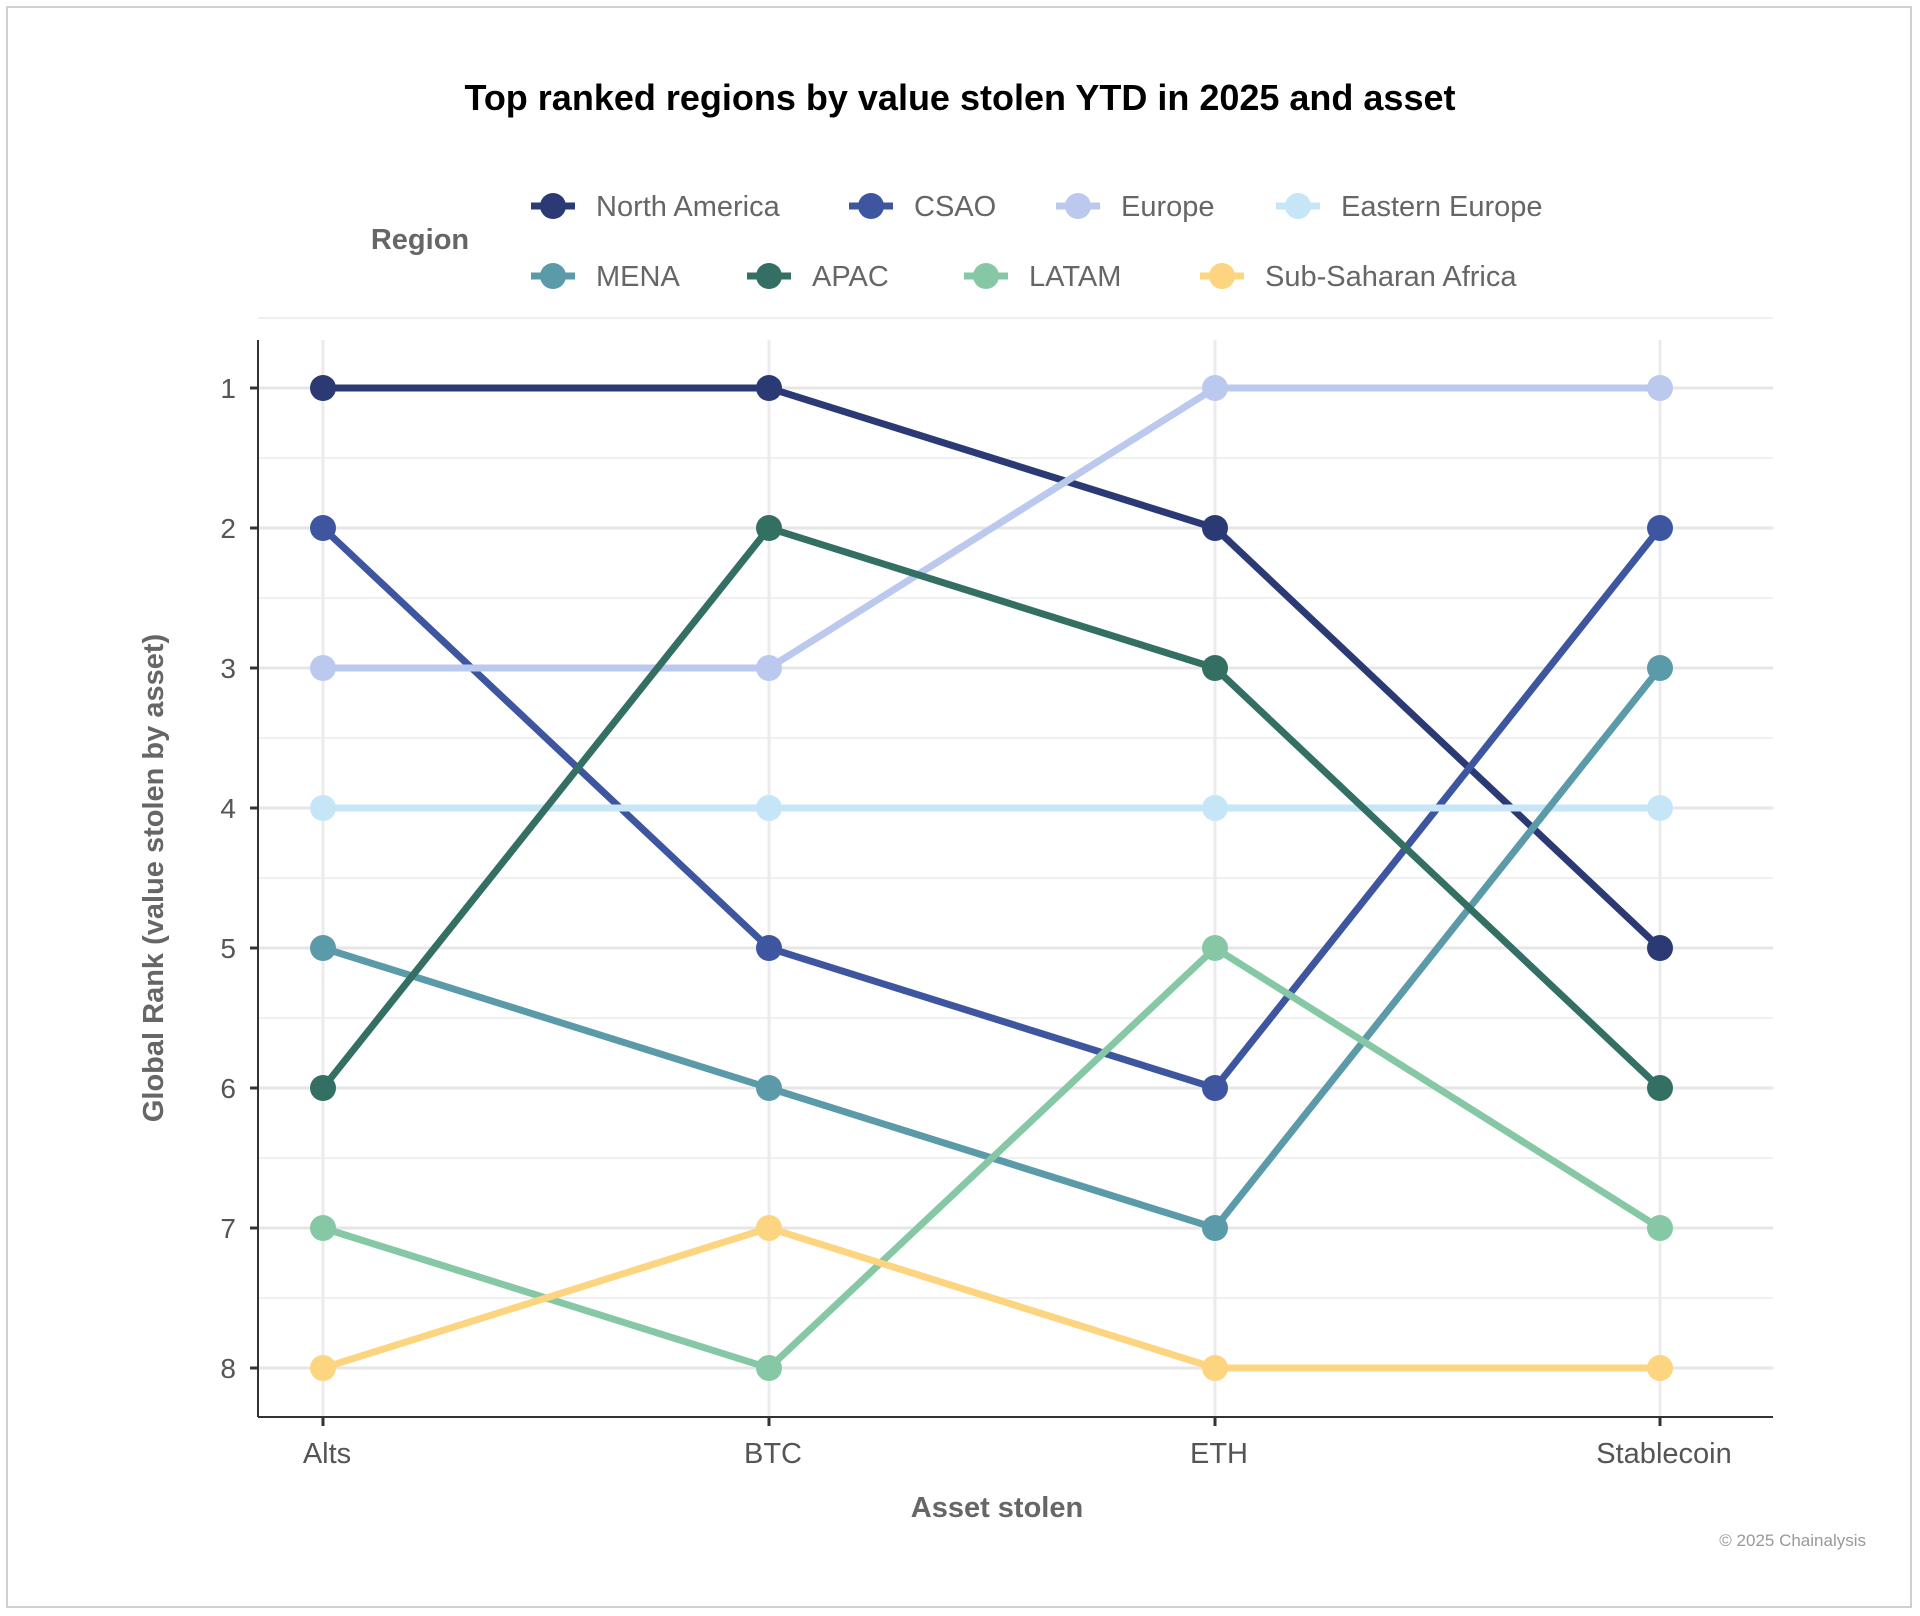 The image size is (1920, 1616). I want to click on x-tick-label: BTC, so click(773, 1454).